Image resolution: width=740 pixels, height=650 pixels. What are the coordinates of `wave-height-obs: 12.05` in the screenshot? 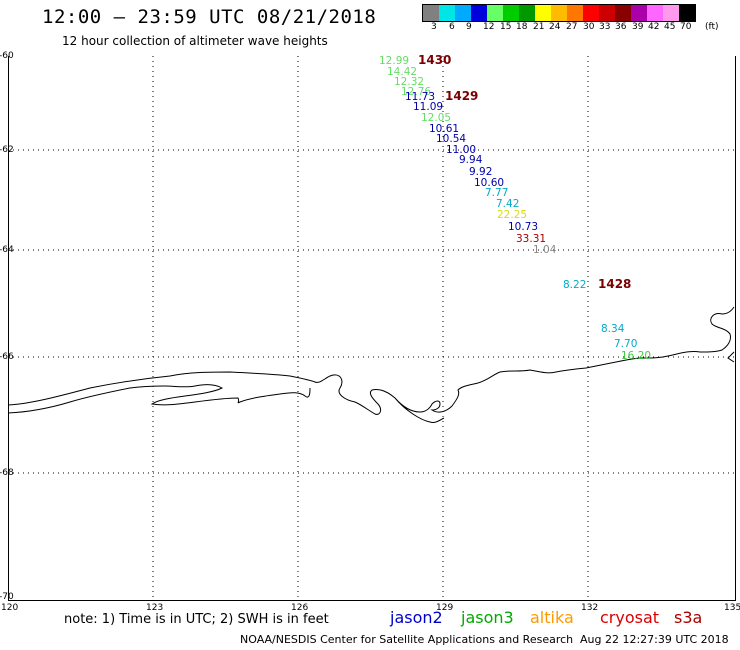 It's located at (436, 118).